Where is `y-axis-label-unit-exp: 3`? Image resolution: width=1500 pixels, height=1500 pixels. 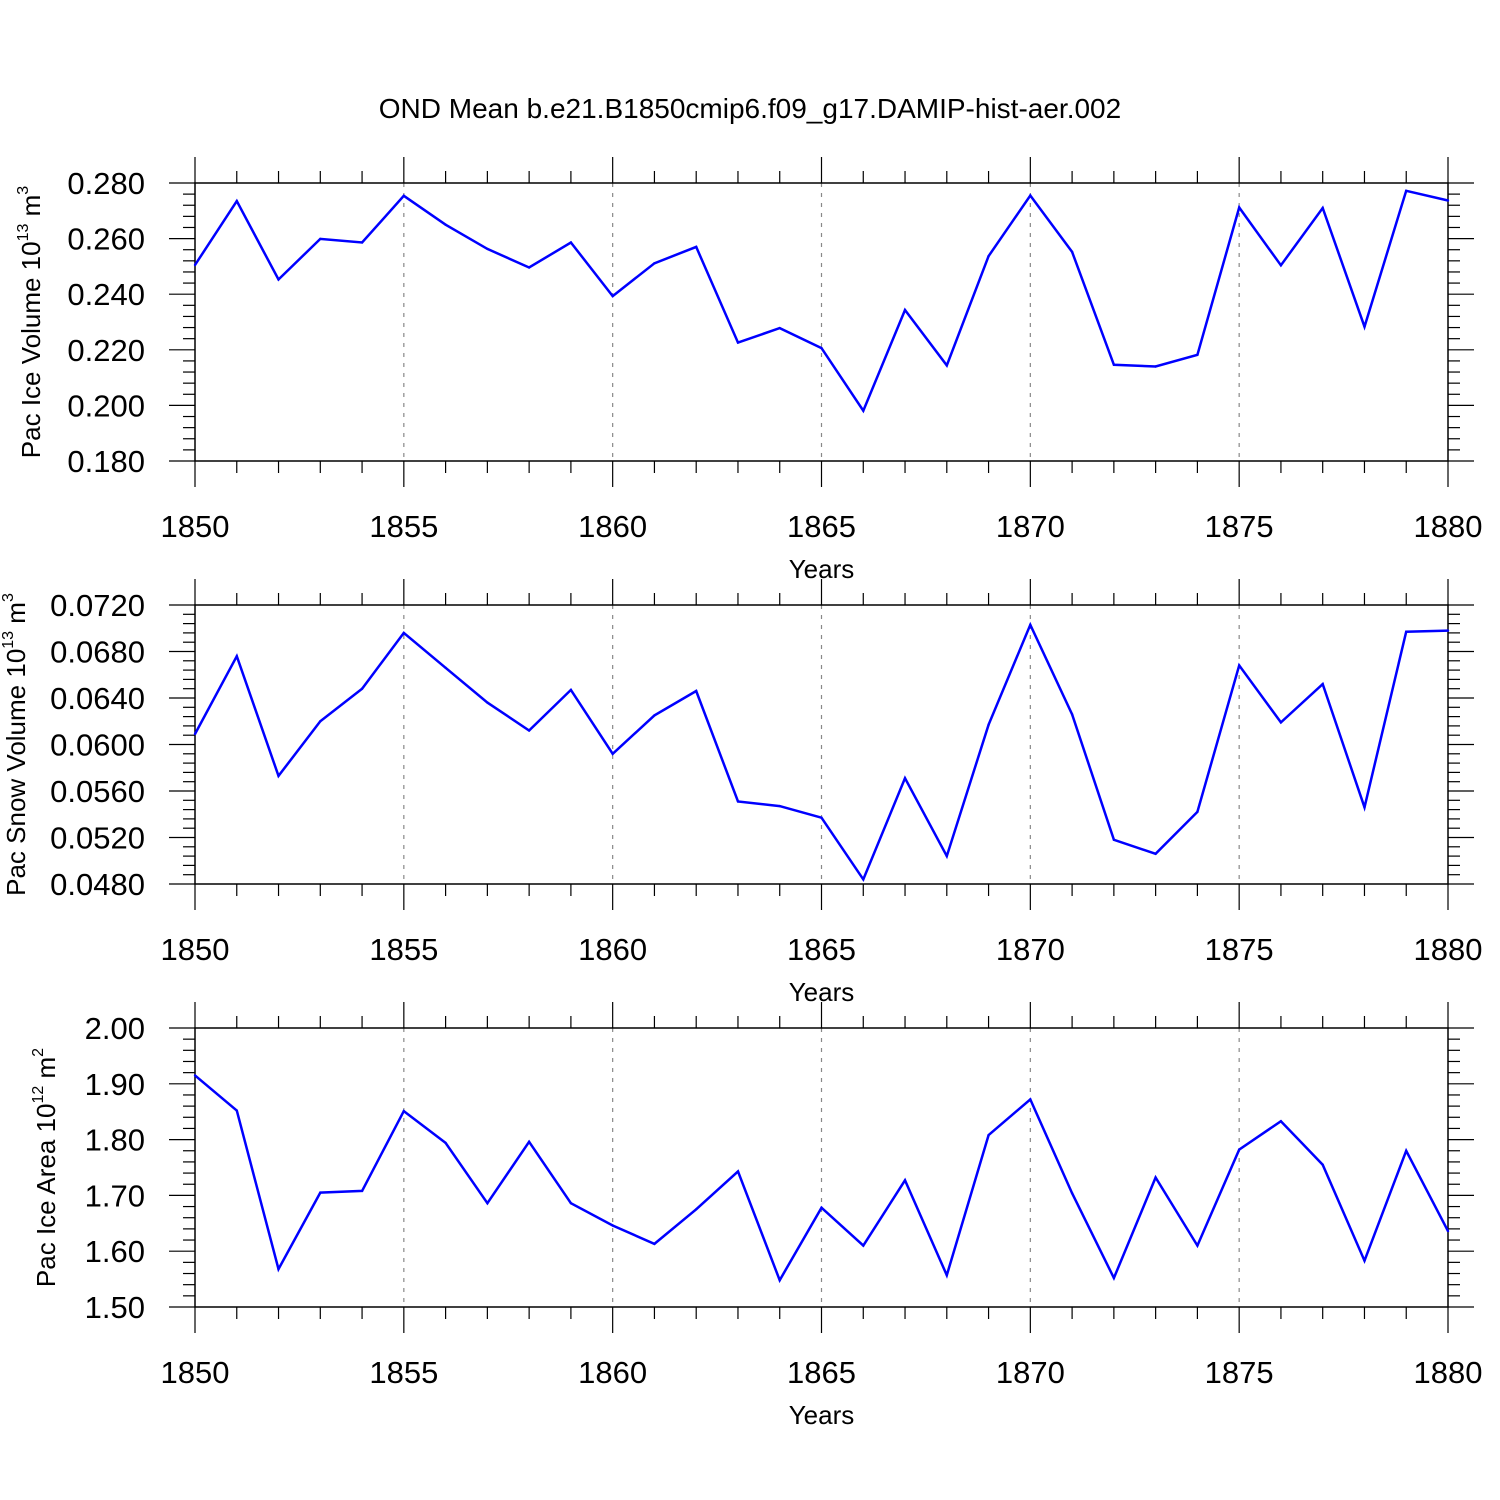 y-axis-label-unit-exp: 3 is located at coordinates (23, 190).